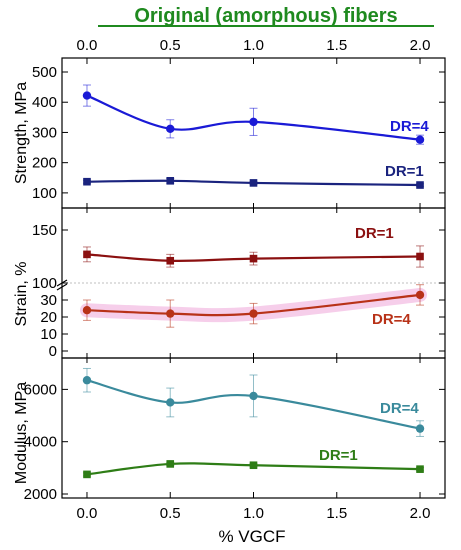 This screenshot has height=550, width=461. I want to click on x-tick-label-top: 2.0, so click(420, 45).